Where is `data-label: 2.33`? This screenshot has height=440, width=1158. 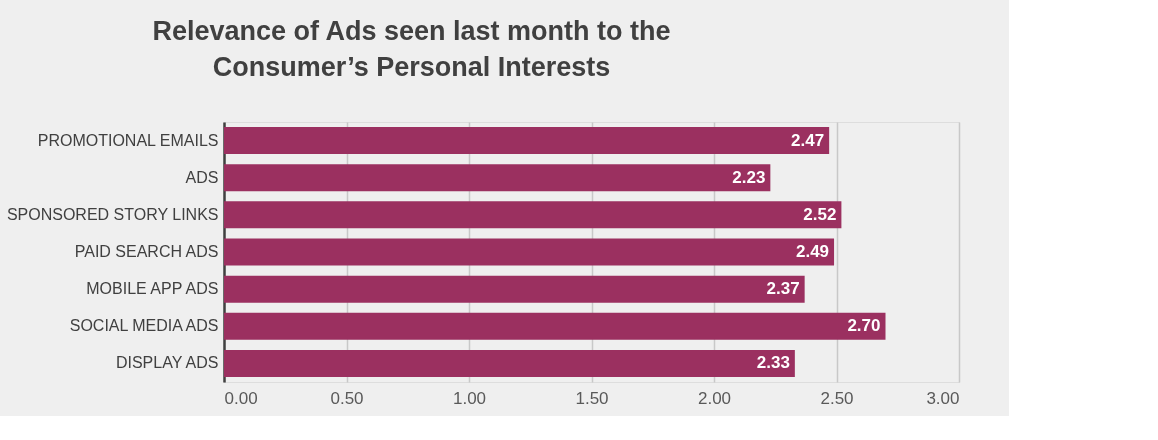
data-label: 2.33 is located at coordinates (773, 363).